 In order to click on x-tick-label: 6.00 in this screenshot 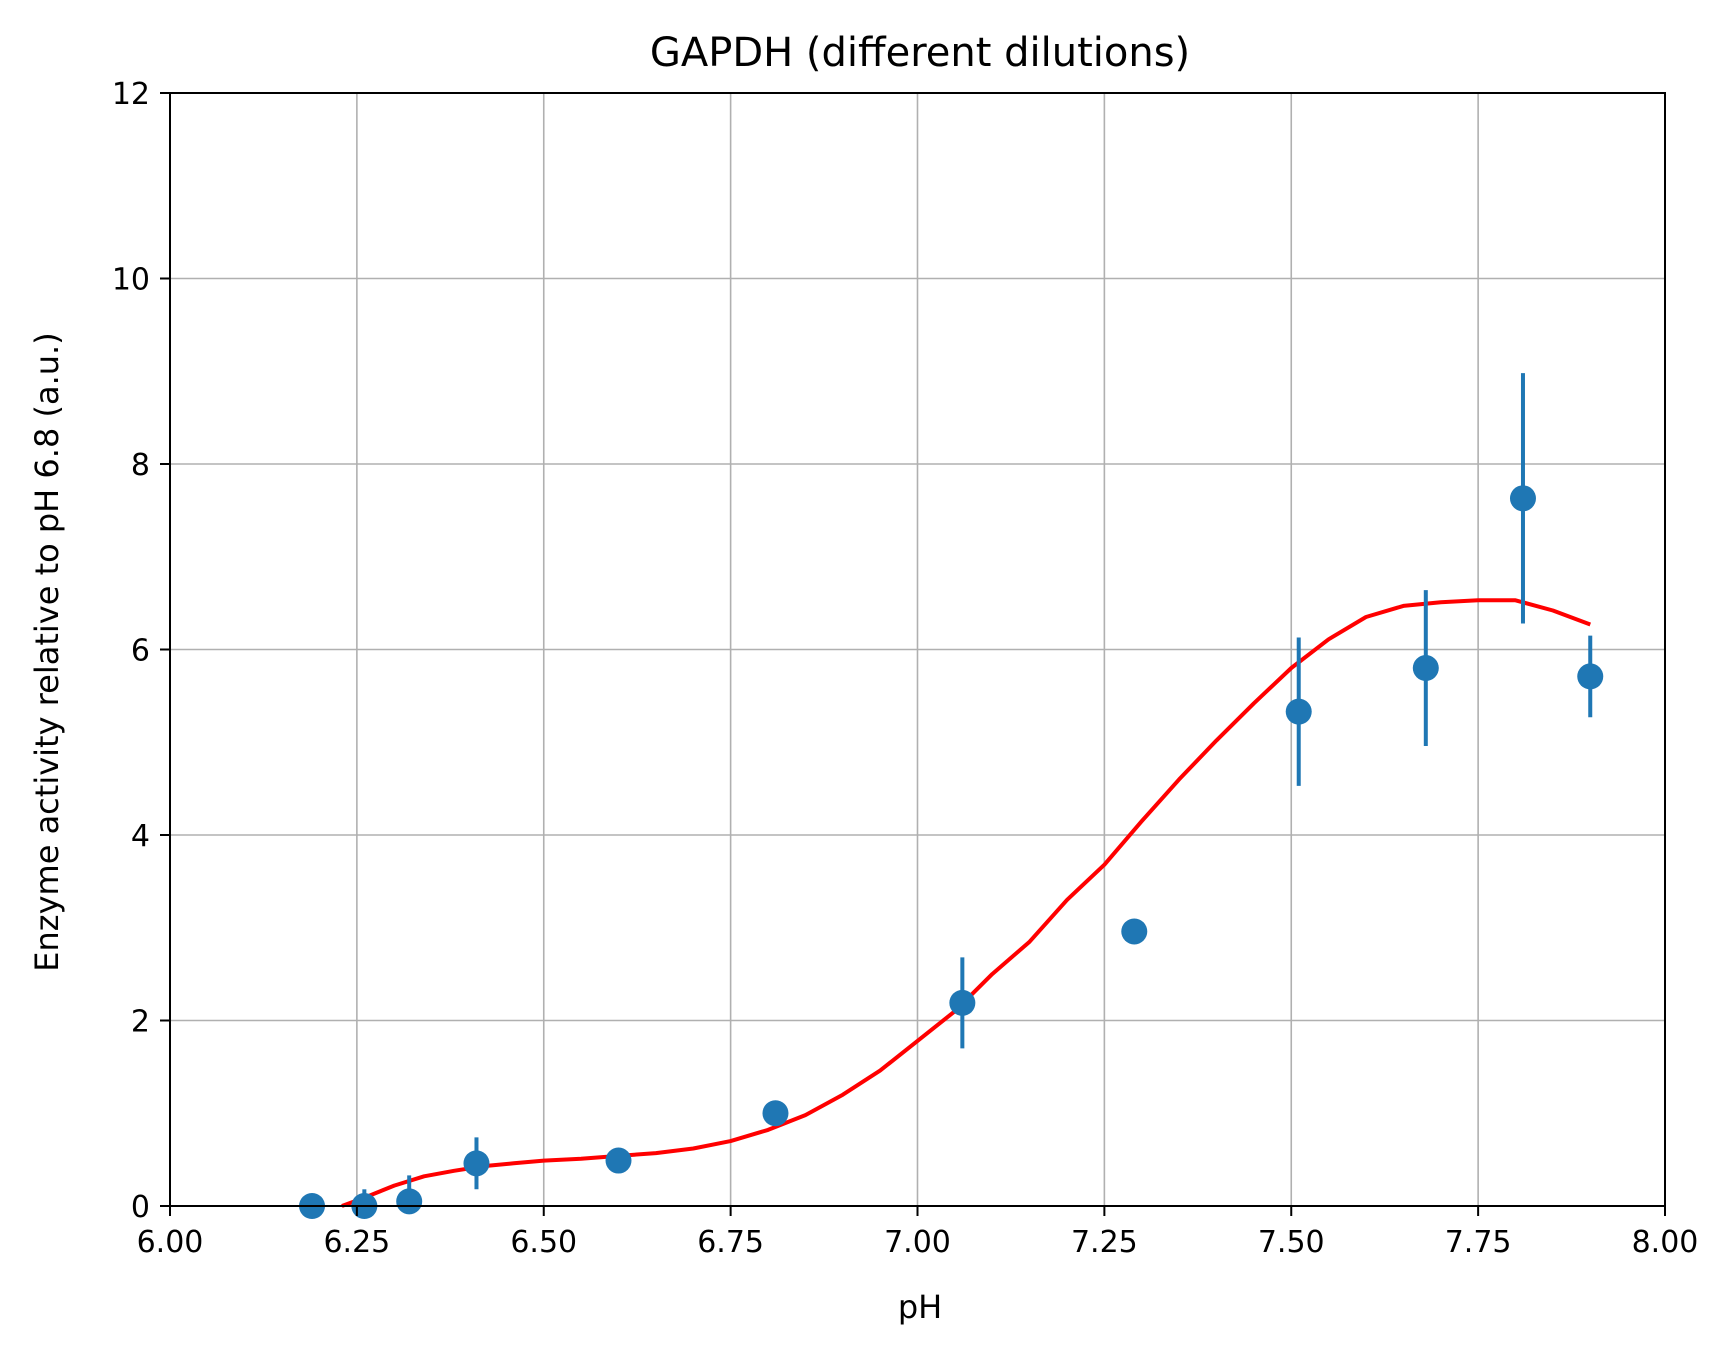, I will do `click(170, 1242)`.